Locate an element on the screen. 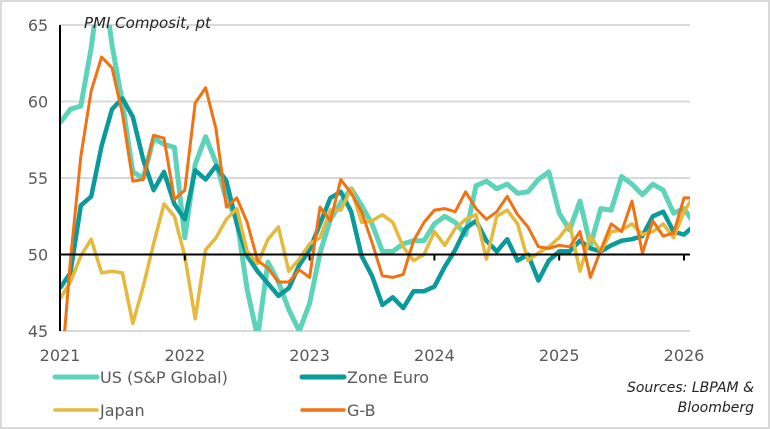  legend-label: G-B is located at coordinates (361, 410).